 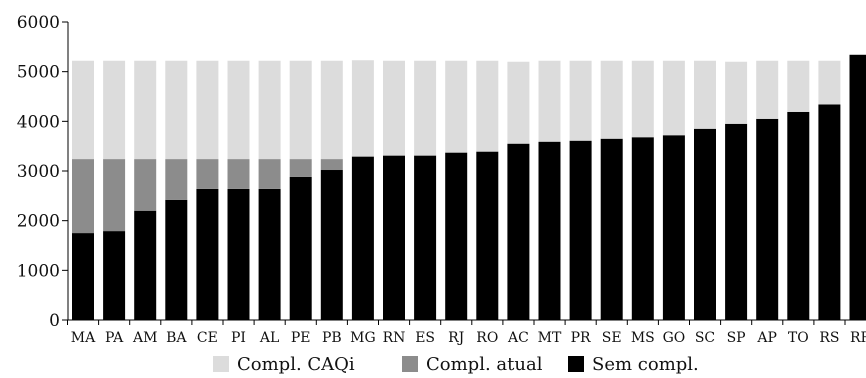 What do you see at coordinates (38, 73) in the screenshot?
I see `y-tick-label-5000: 5000` at bounding box center [38, 73].